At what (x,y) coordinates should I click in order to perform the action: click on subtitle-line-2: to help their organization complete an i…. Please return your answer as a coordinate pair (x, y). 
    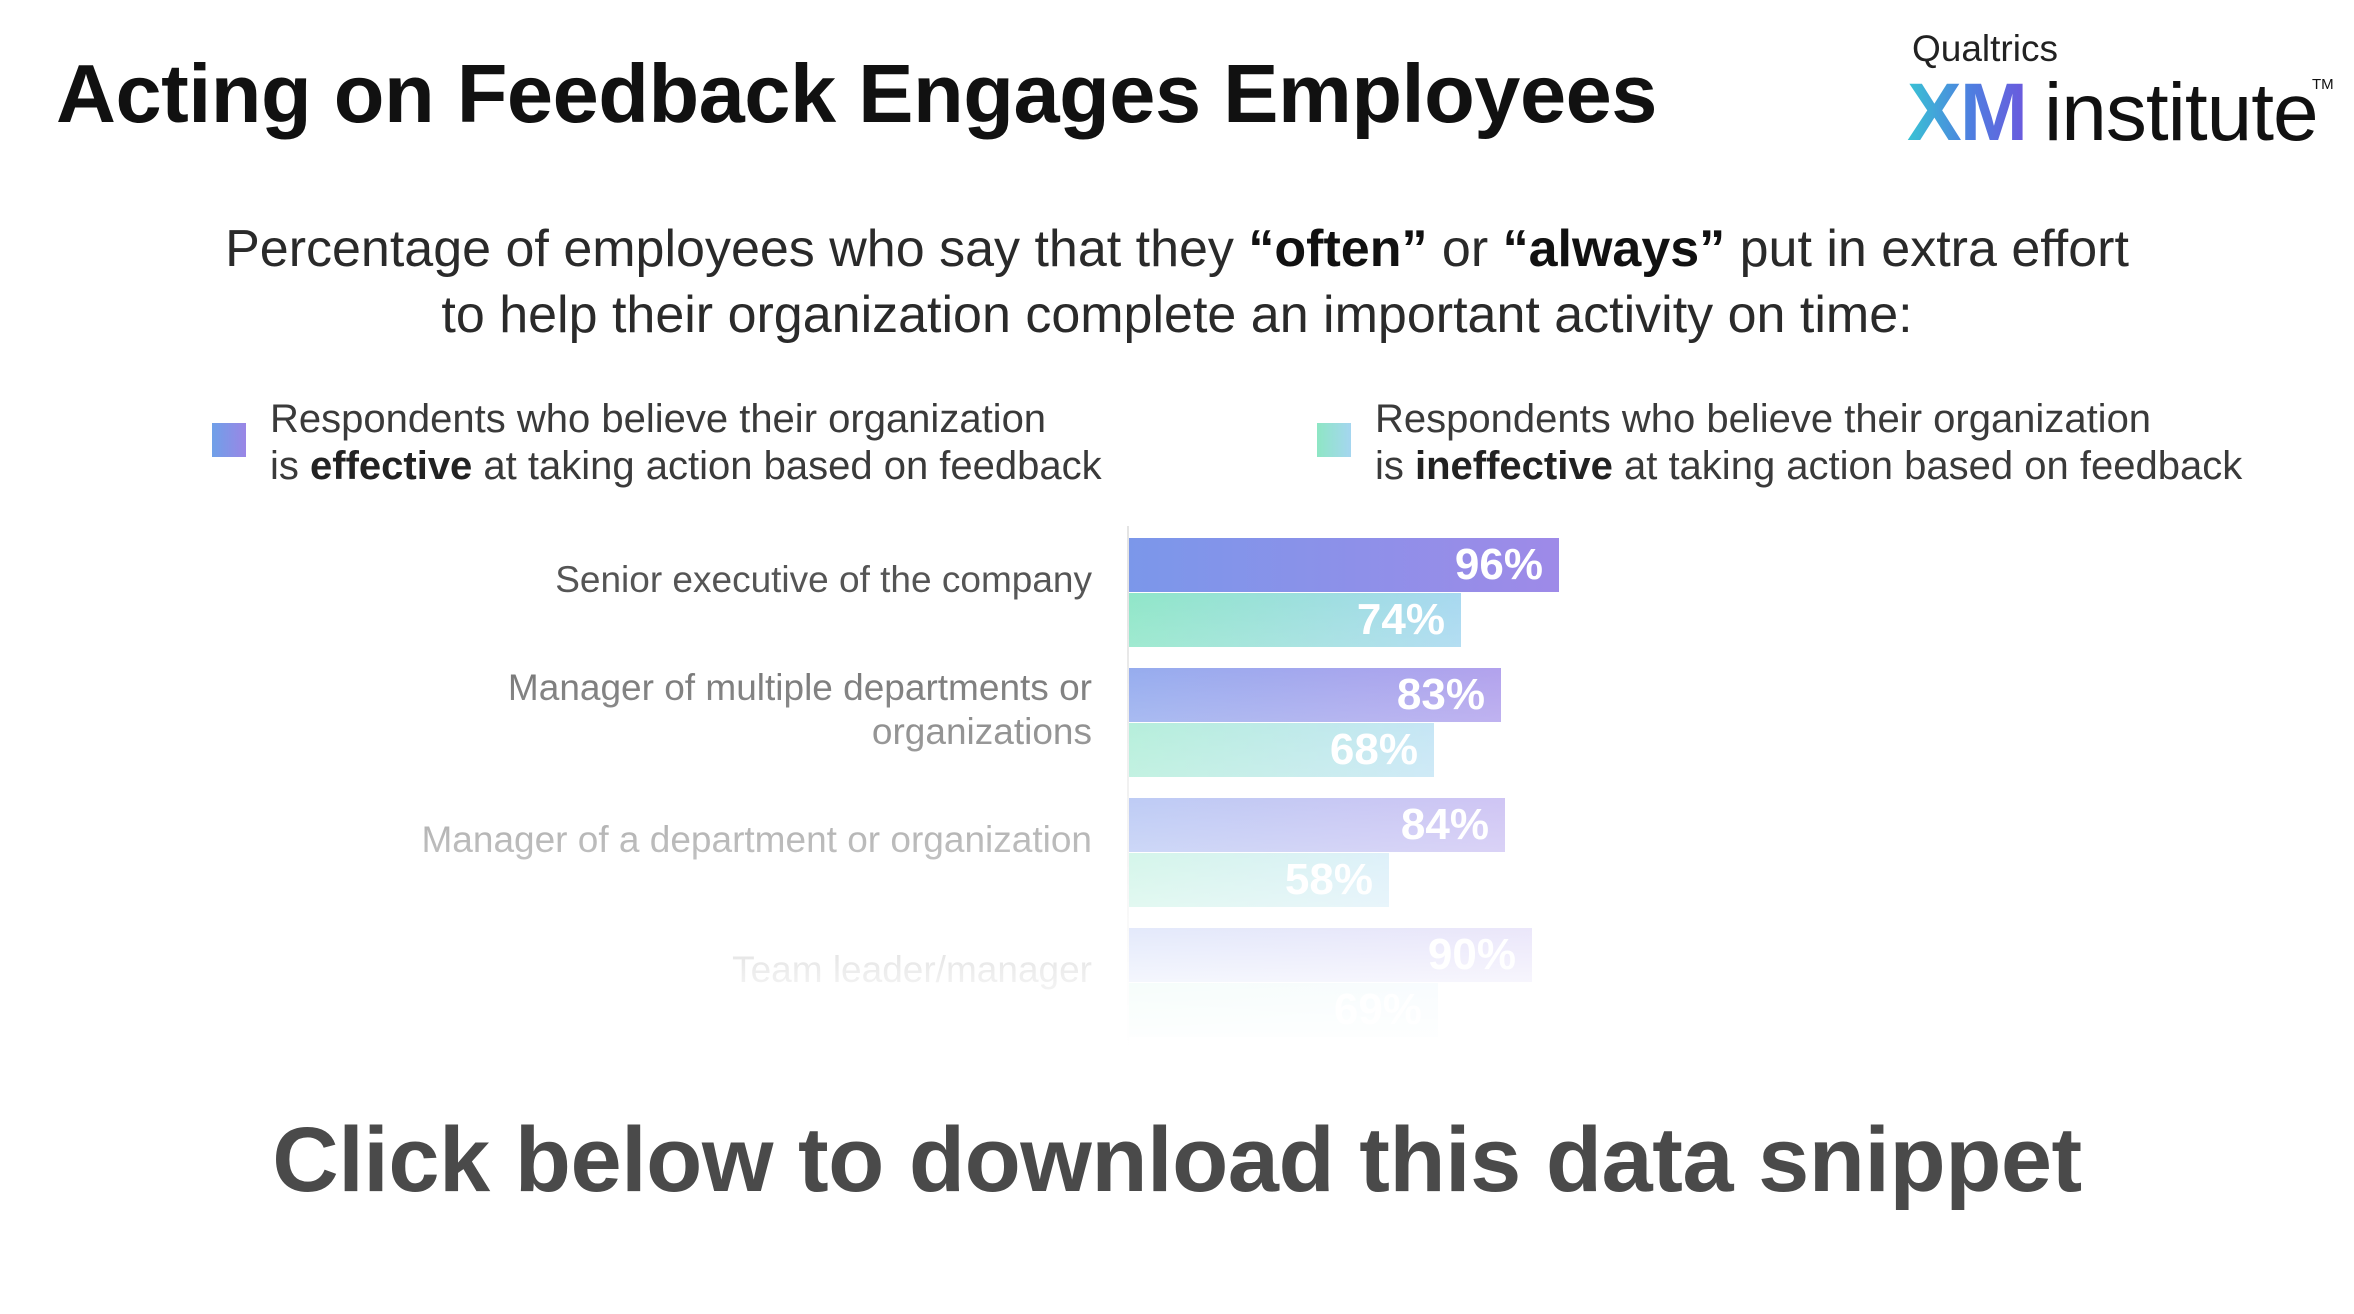
    Looking at the image, I should click on (1177, 315).